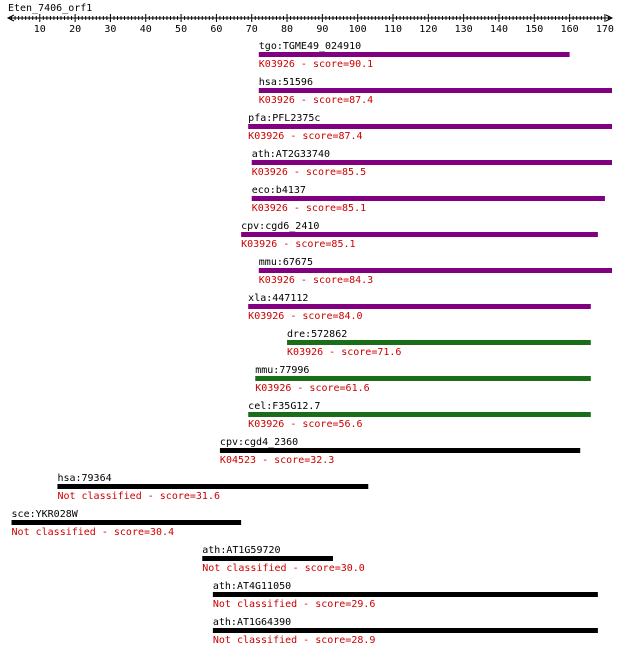 The image size is (620, 653). I want to click on axis-tick-label: 80, so click(287, 29).